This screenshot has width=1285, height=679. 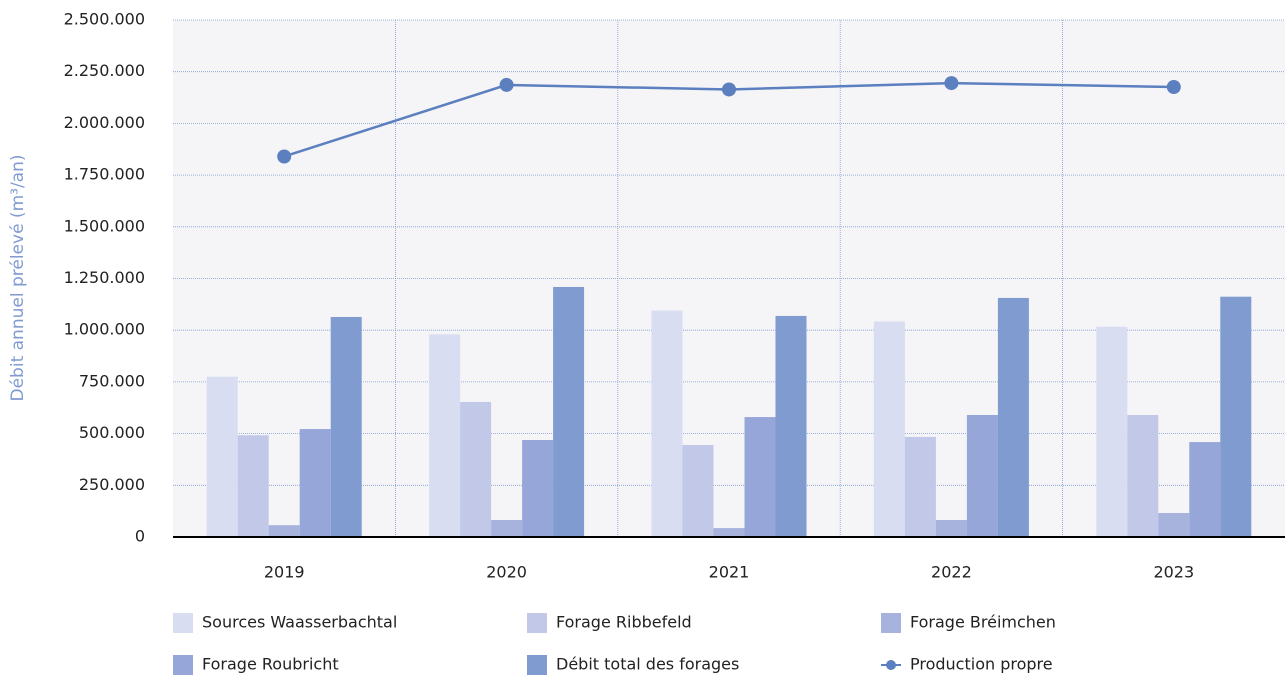 I want to click on legend-label: Production propre, so click(x=981, y=664).